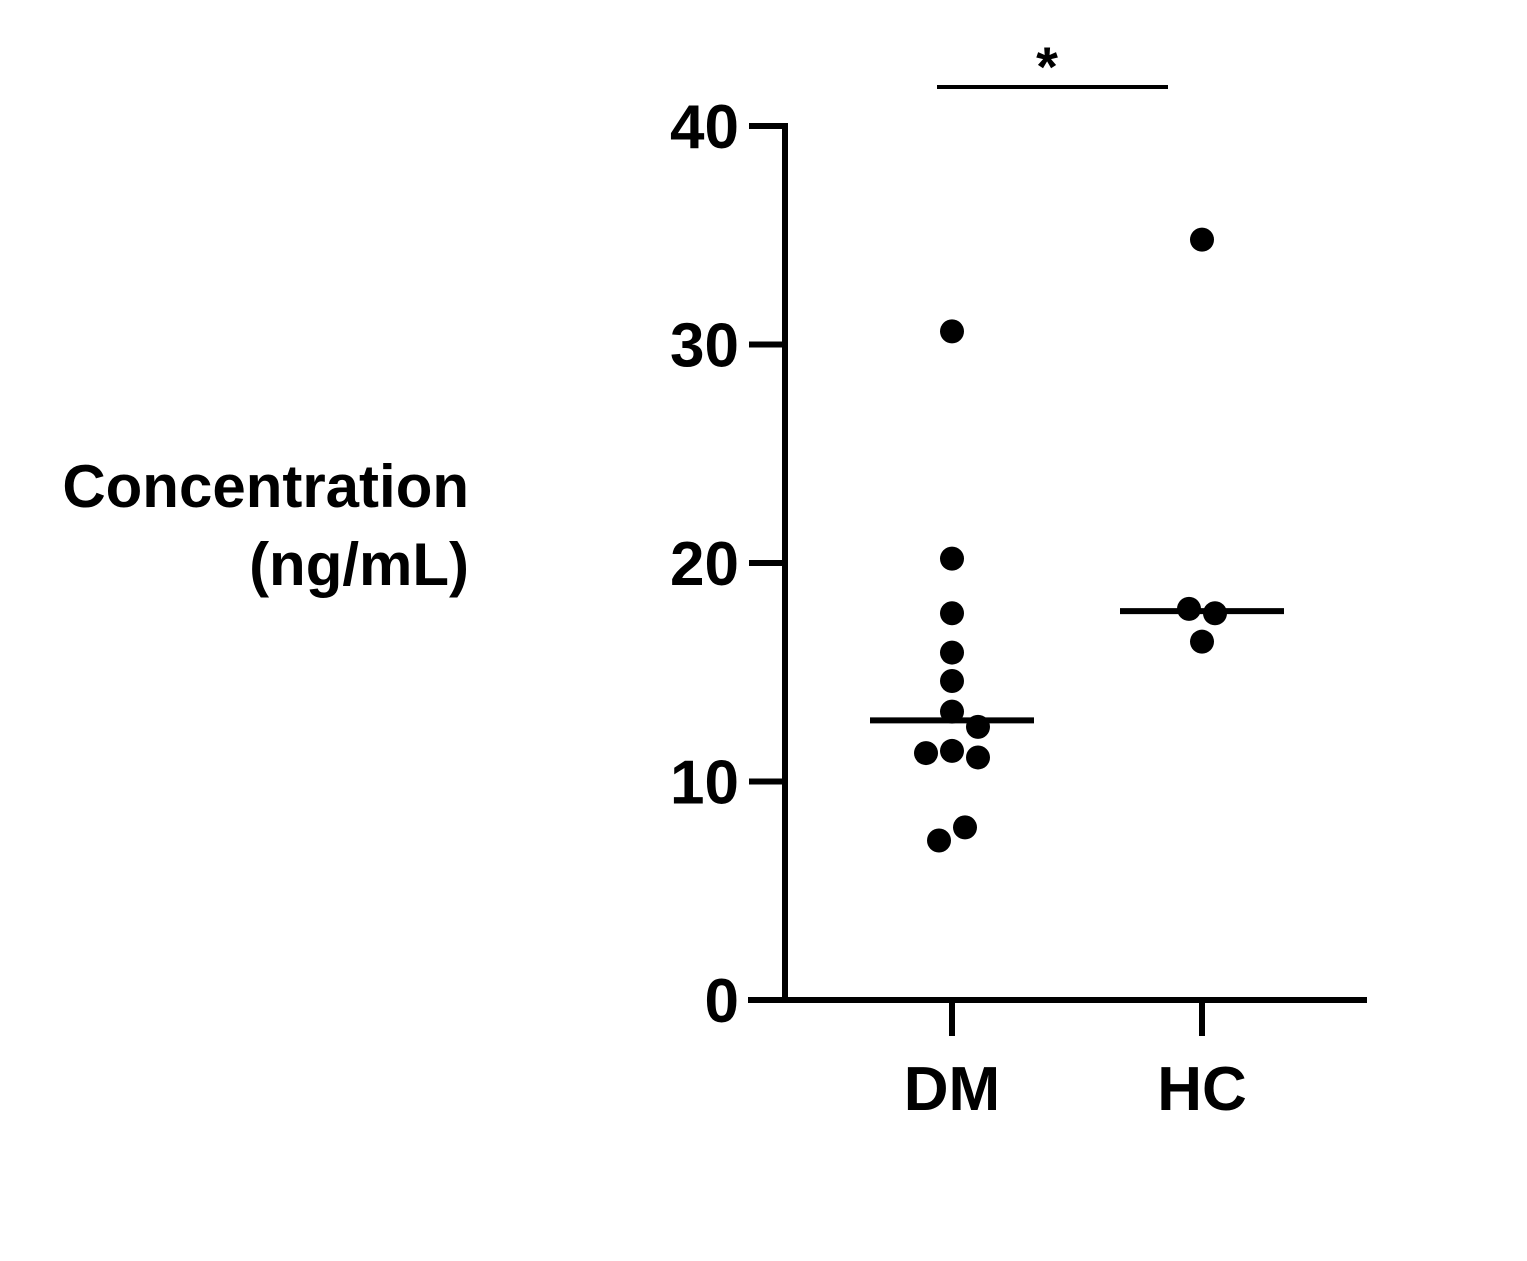 The width and height of the screenshot is (1527, 1261). I want to click on y-tick-label: 40, so click(704, 127).